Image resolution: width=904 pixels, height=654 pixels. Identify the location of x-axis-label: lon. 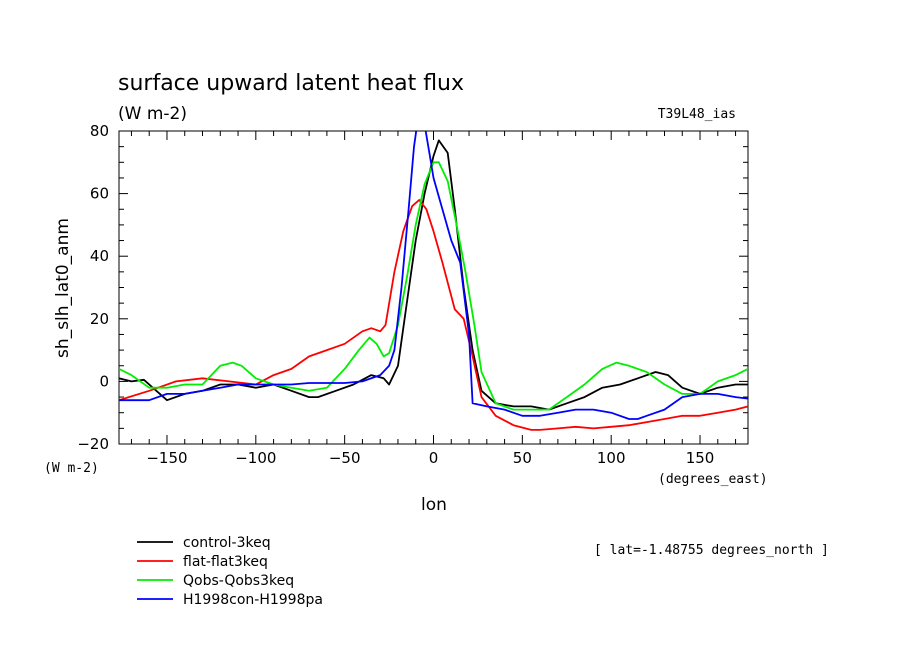
(434, 505).